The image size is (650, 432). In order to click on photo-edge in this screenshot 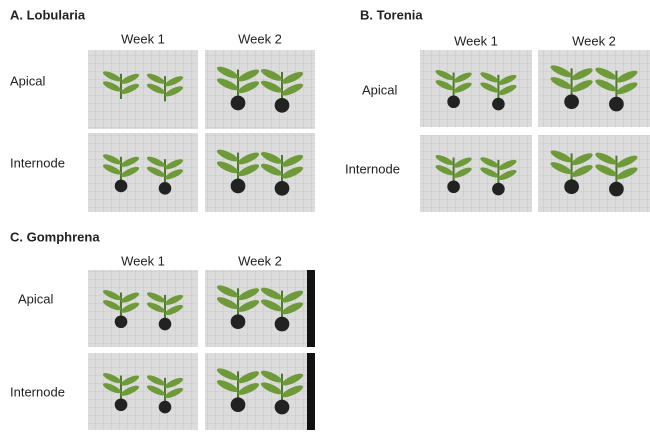, I will do `click(311, 391)`.